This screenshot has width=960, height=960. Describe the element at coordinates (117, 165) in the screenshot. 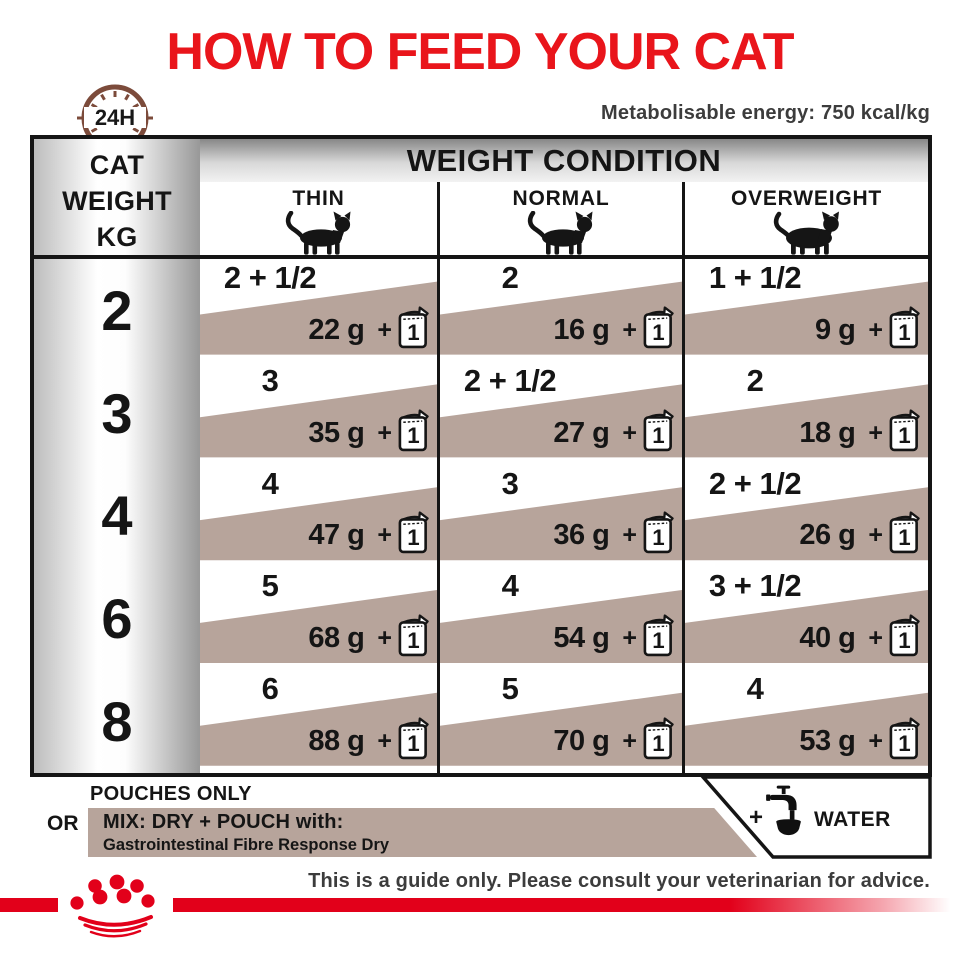

I see `weight-header-line1: CAT` at that location.